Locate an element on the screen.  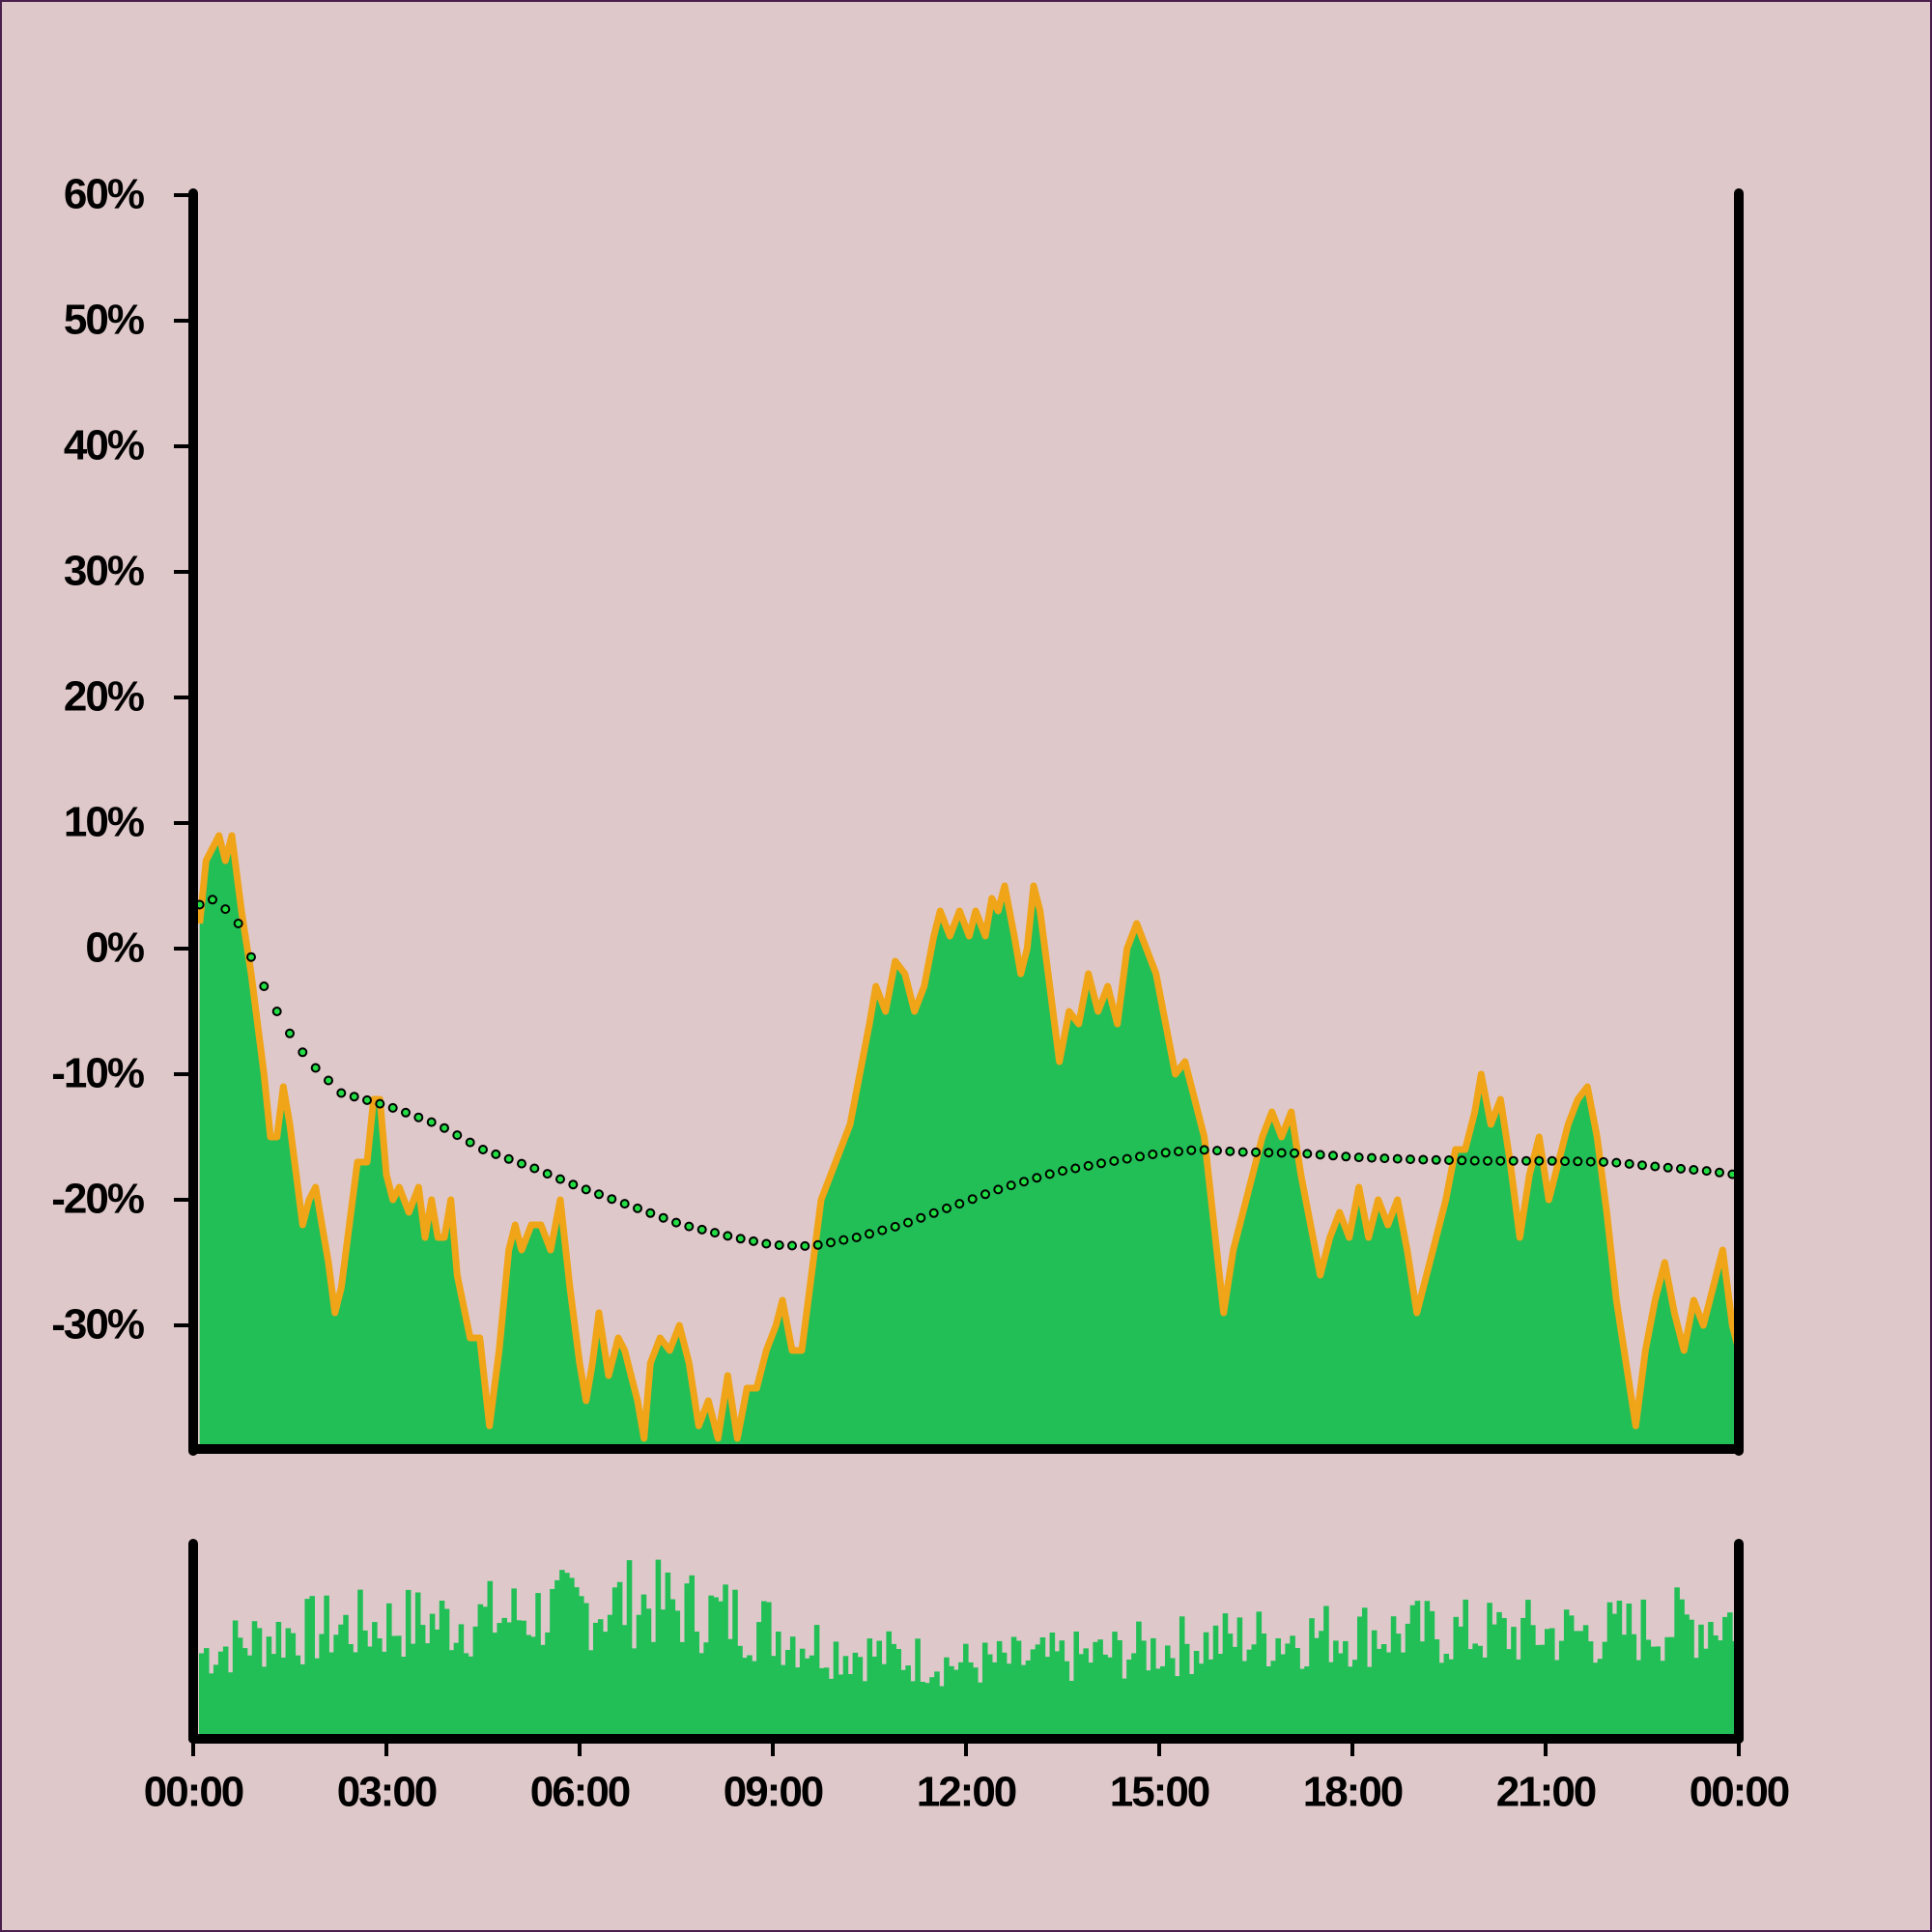
x-tick-label: 12:00 is located at coordinates (966, 1792).